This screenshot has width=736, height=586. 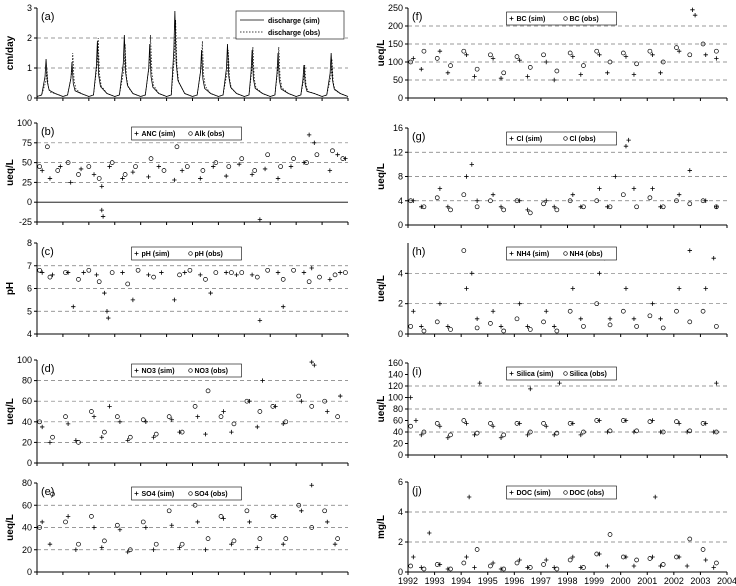 I want to click on y-tick-label: 100, so click(x=395, y=398).